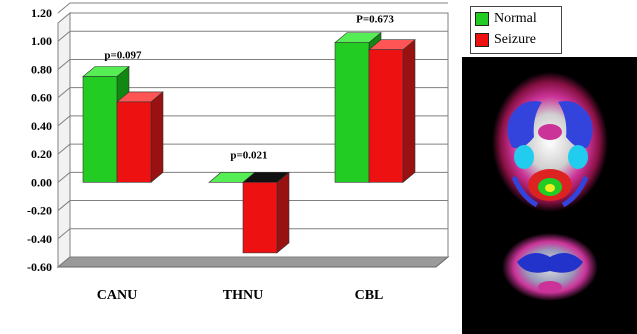 This screenshot has width=637, height=334. I want to click on bar-cbl-seizure, so click(392, 111).